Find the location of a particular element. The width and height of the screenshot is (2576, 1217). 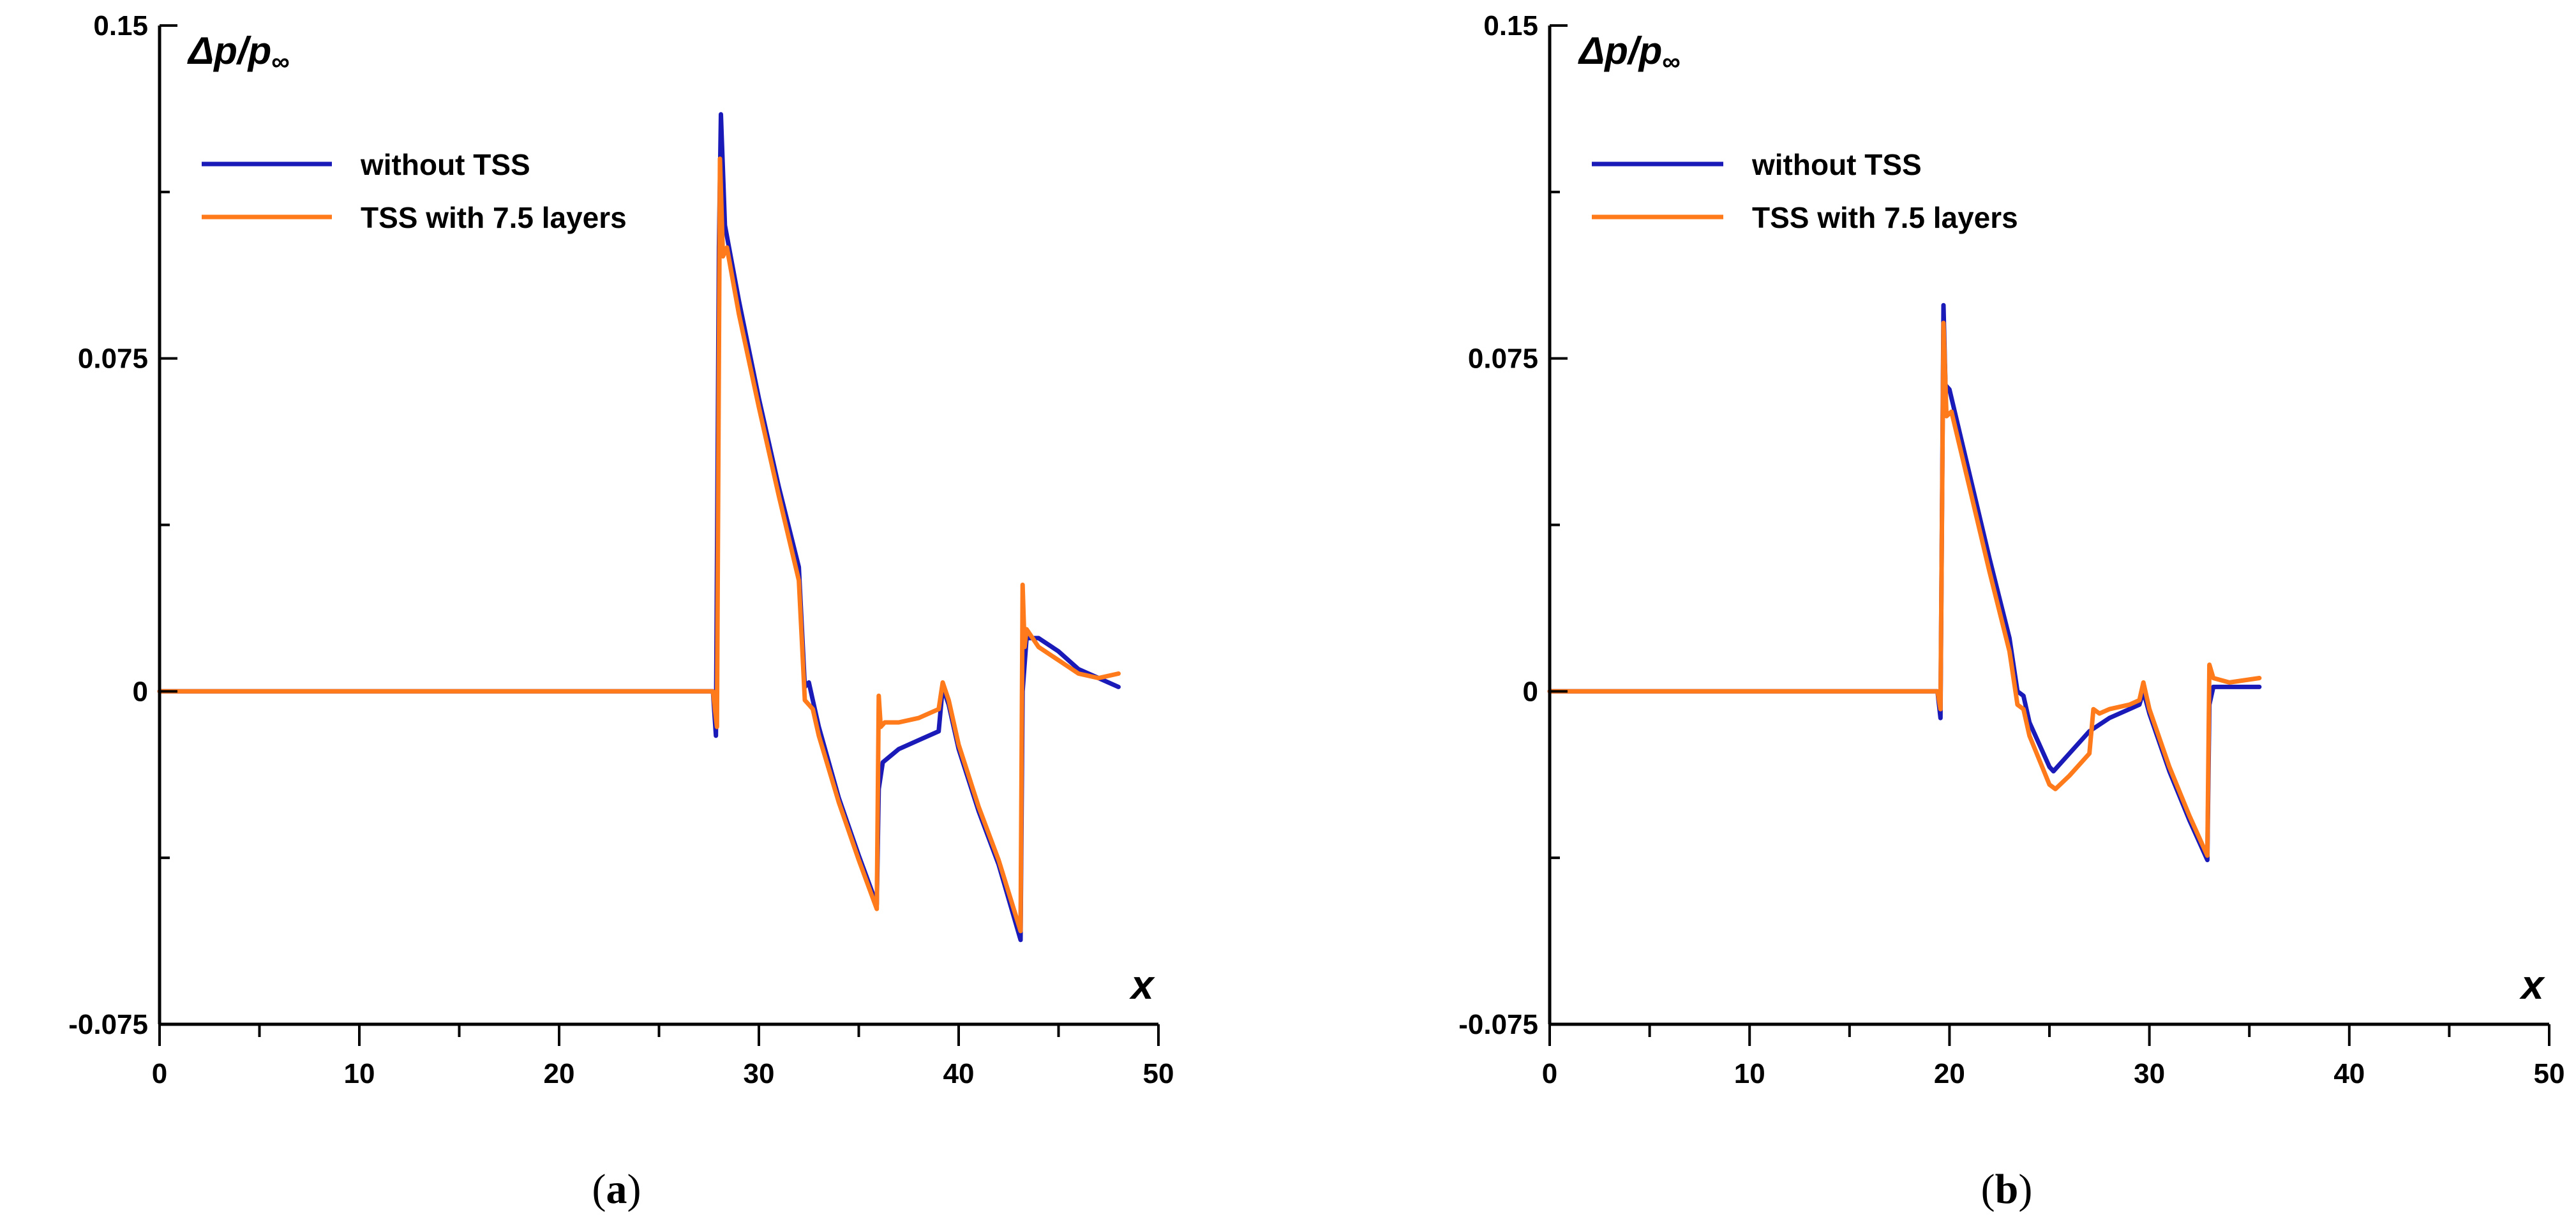

panel-caption-letter: a is located at coordinates (616, 1189).